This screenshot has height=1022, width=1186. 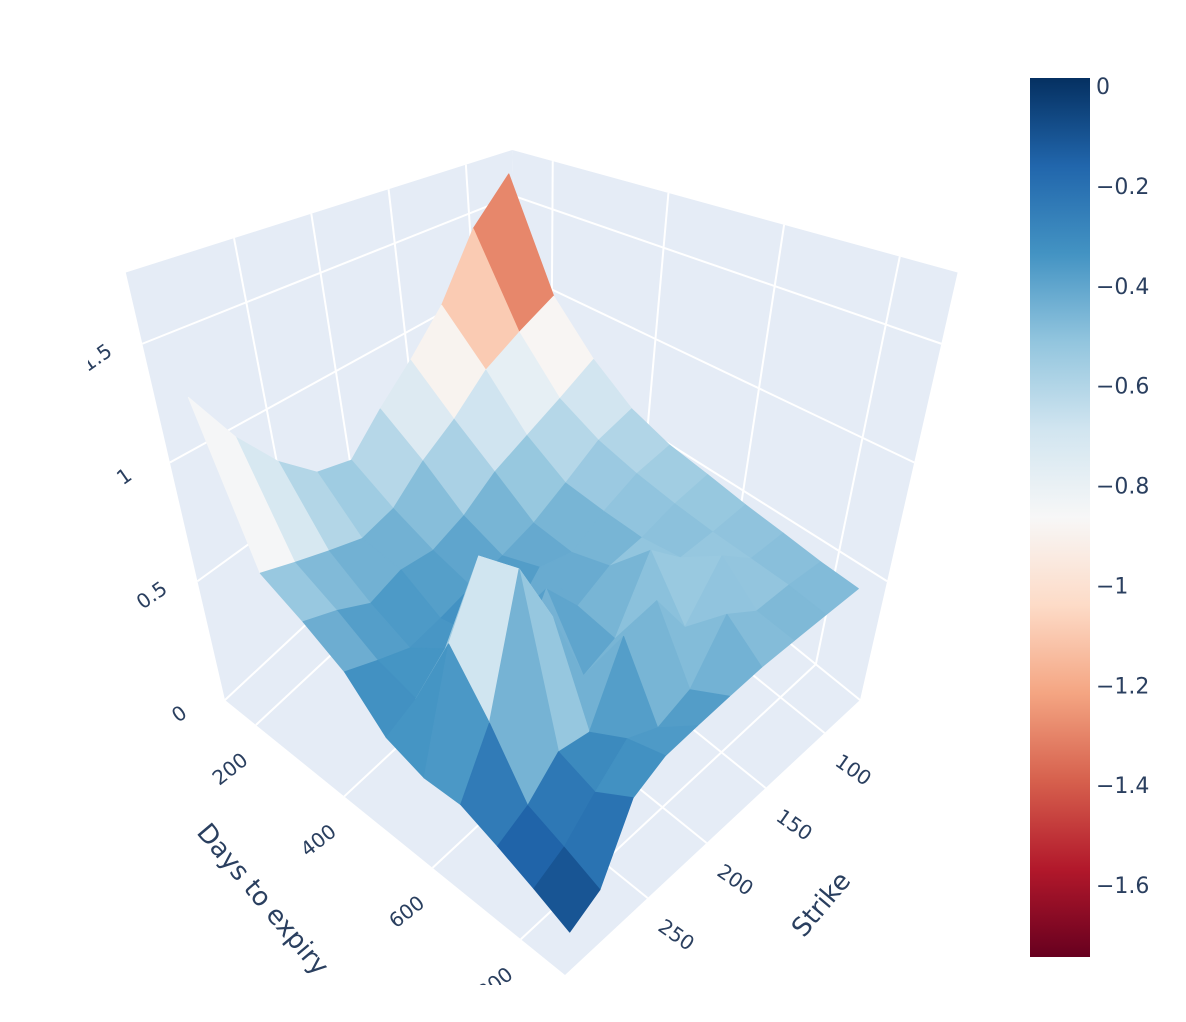 I want to click on z-tick-label: 1.5, so click(x=97, y=358).